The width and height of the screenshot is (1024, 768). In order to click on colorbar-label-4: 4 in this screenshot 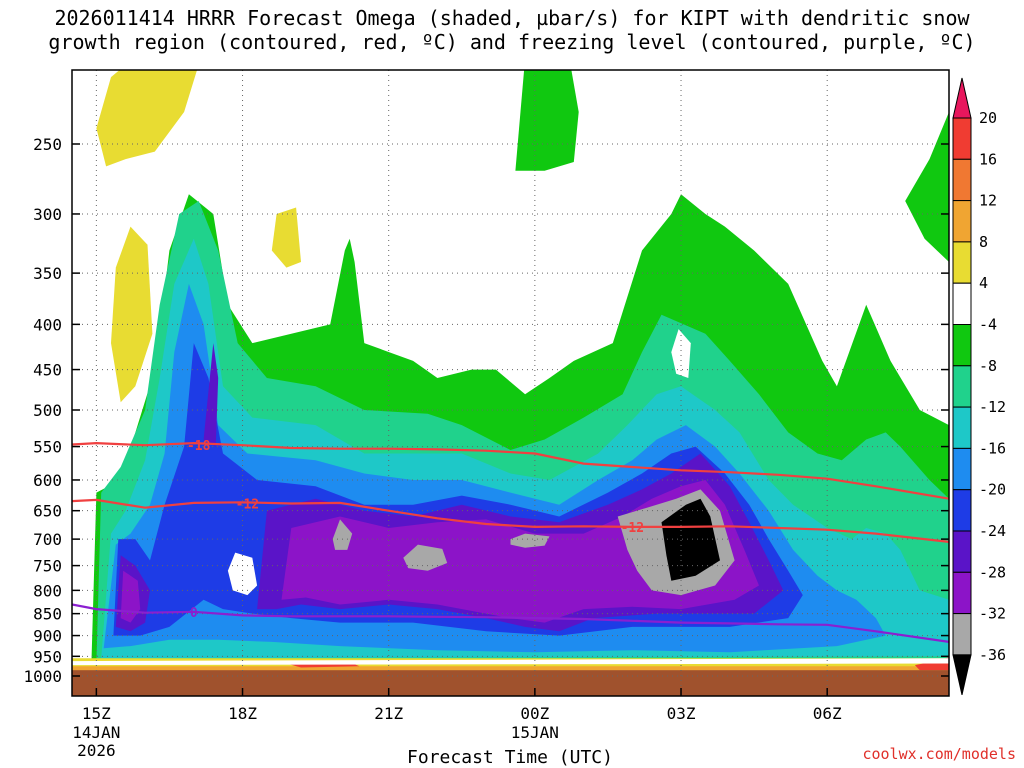, I will do `click(983, 283)`.